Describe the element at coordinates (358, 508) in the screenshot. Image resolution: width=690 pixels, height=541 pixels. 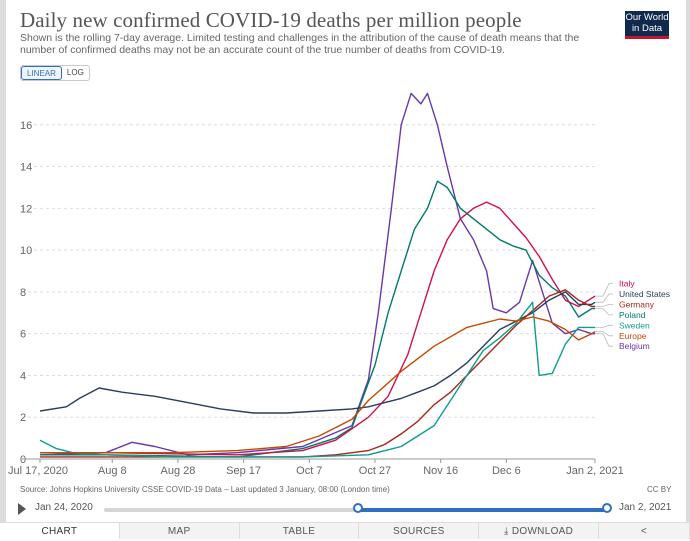
I see `timeline-start-handle` at that location.